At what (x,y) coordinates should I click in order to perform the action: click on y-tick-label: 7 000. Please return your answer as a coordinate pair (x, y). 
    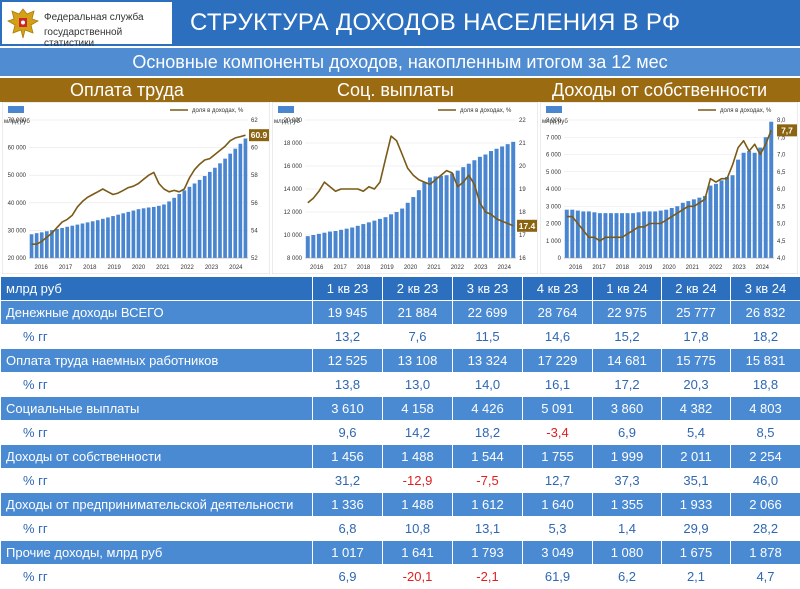
    Looking at the image, I should click on (554, 138).